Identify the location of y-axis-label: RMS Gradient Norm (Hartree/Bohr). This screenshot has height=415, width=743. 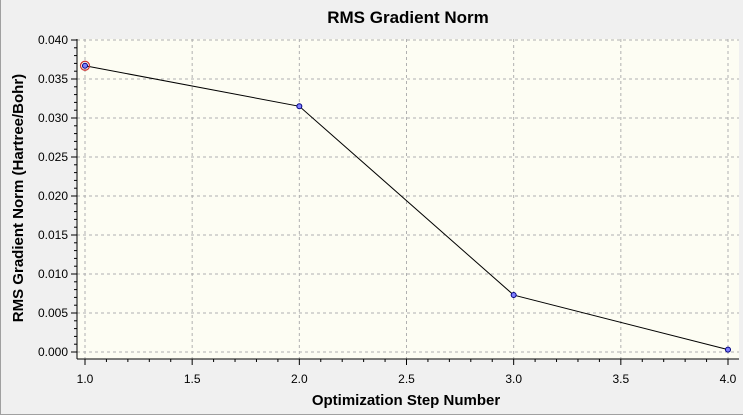
(18, 198).